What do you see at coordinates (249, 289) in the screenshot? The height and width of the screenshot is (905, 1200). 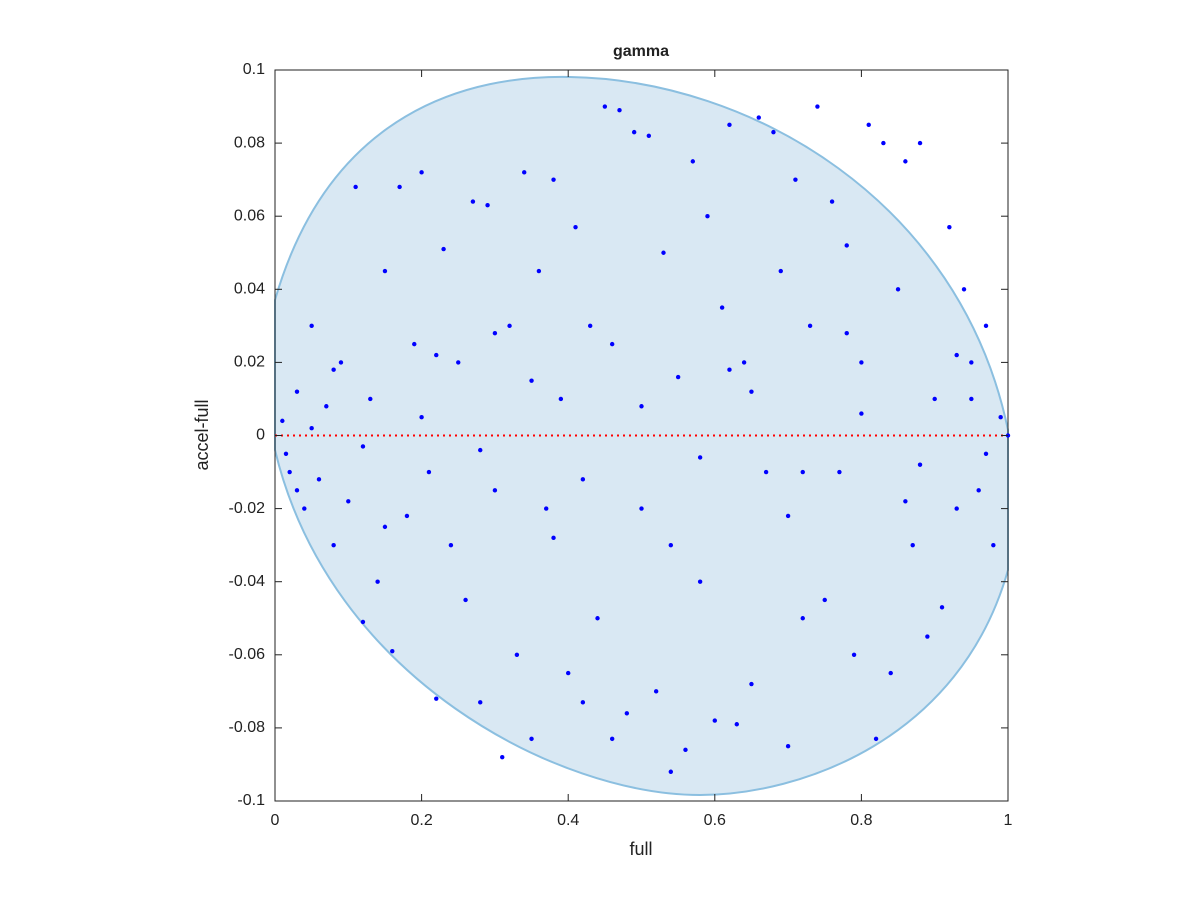 I see `y-tick-label: 0.04` at bounding box center [249, 289].